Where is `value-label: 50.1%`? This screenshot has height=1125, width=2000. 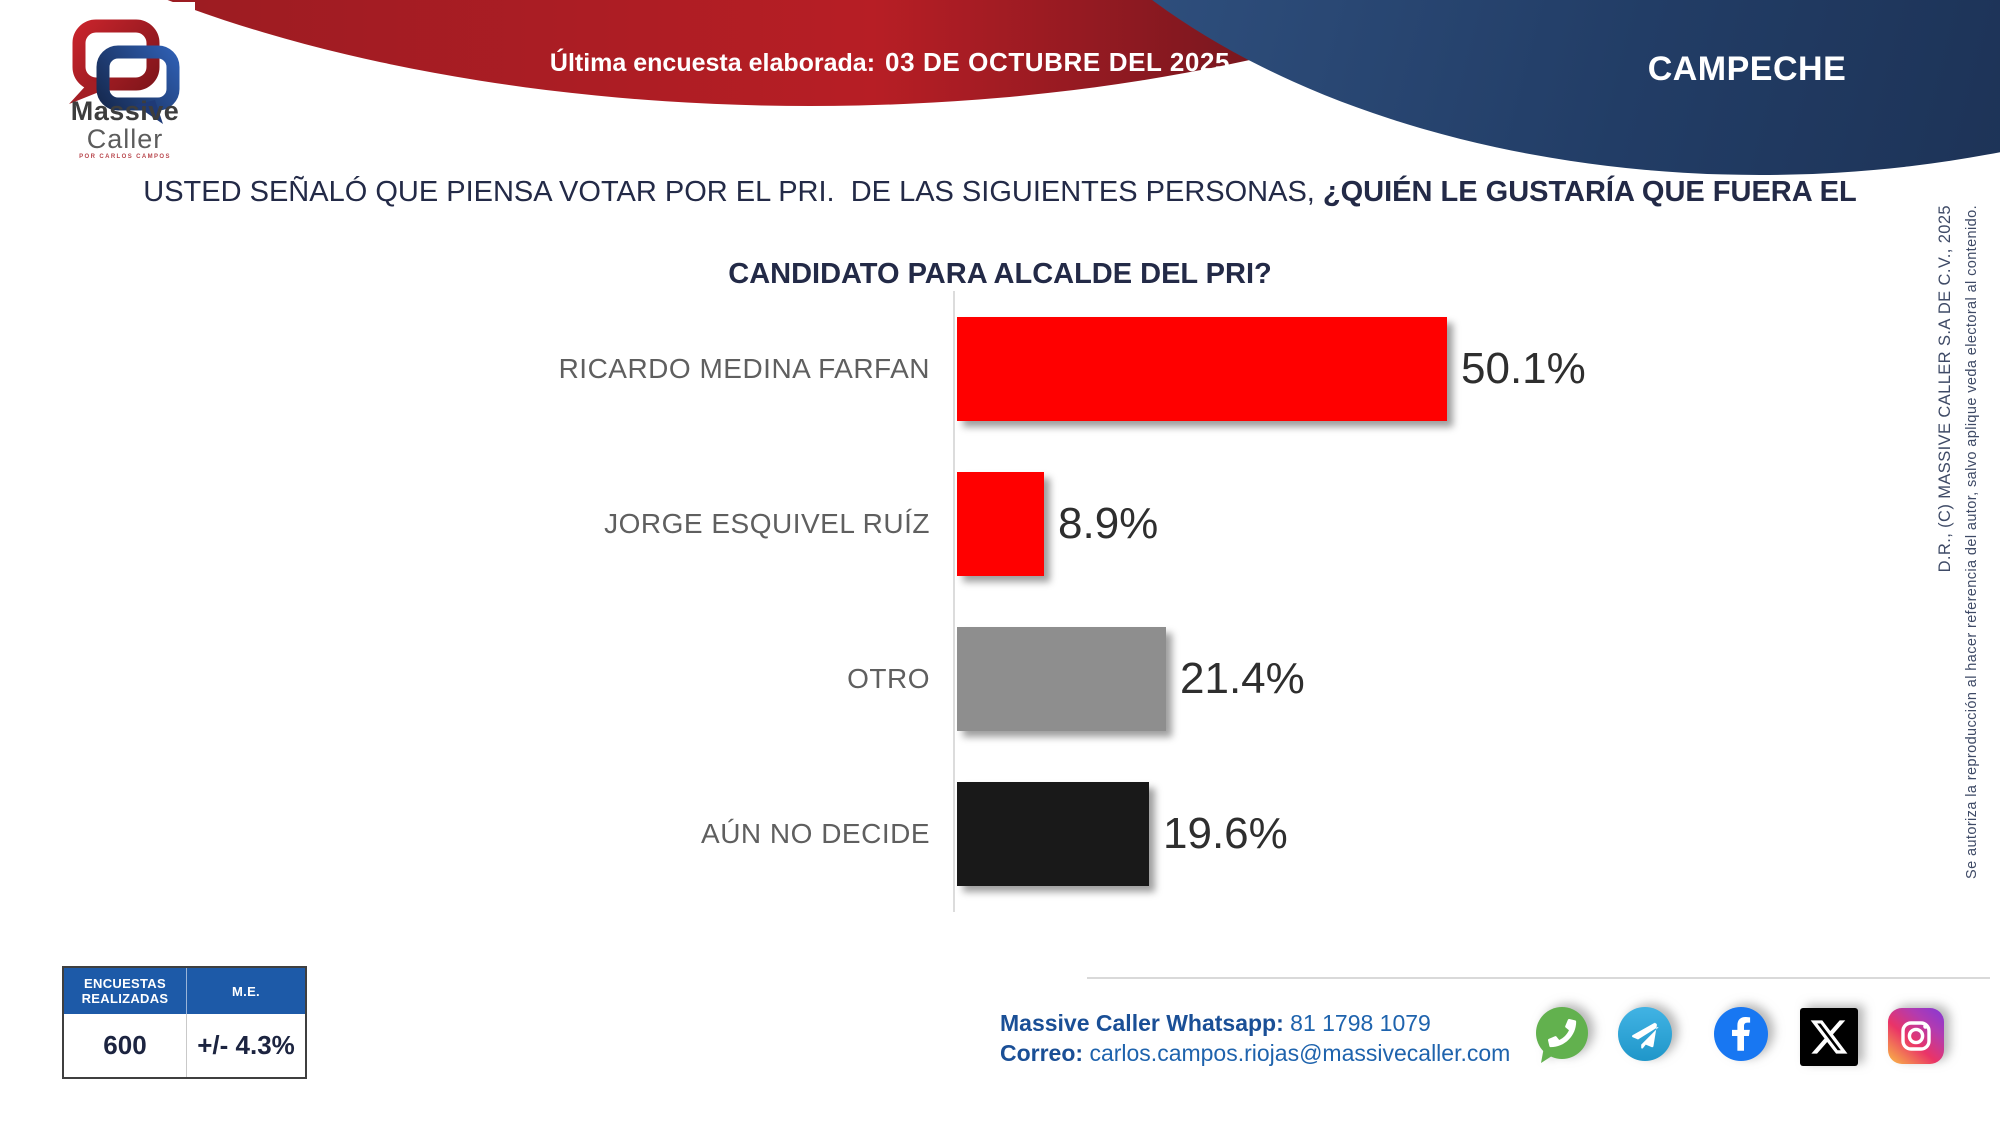
value-label: 50.1% is located at coordinates (1523, 368).